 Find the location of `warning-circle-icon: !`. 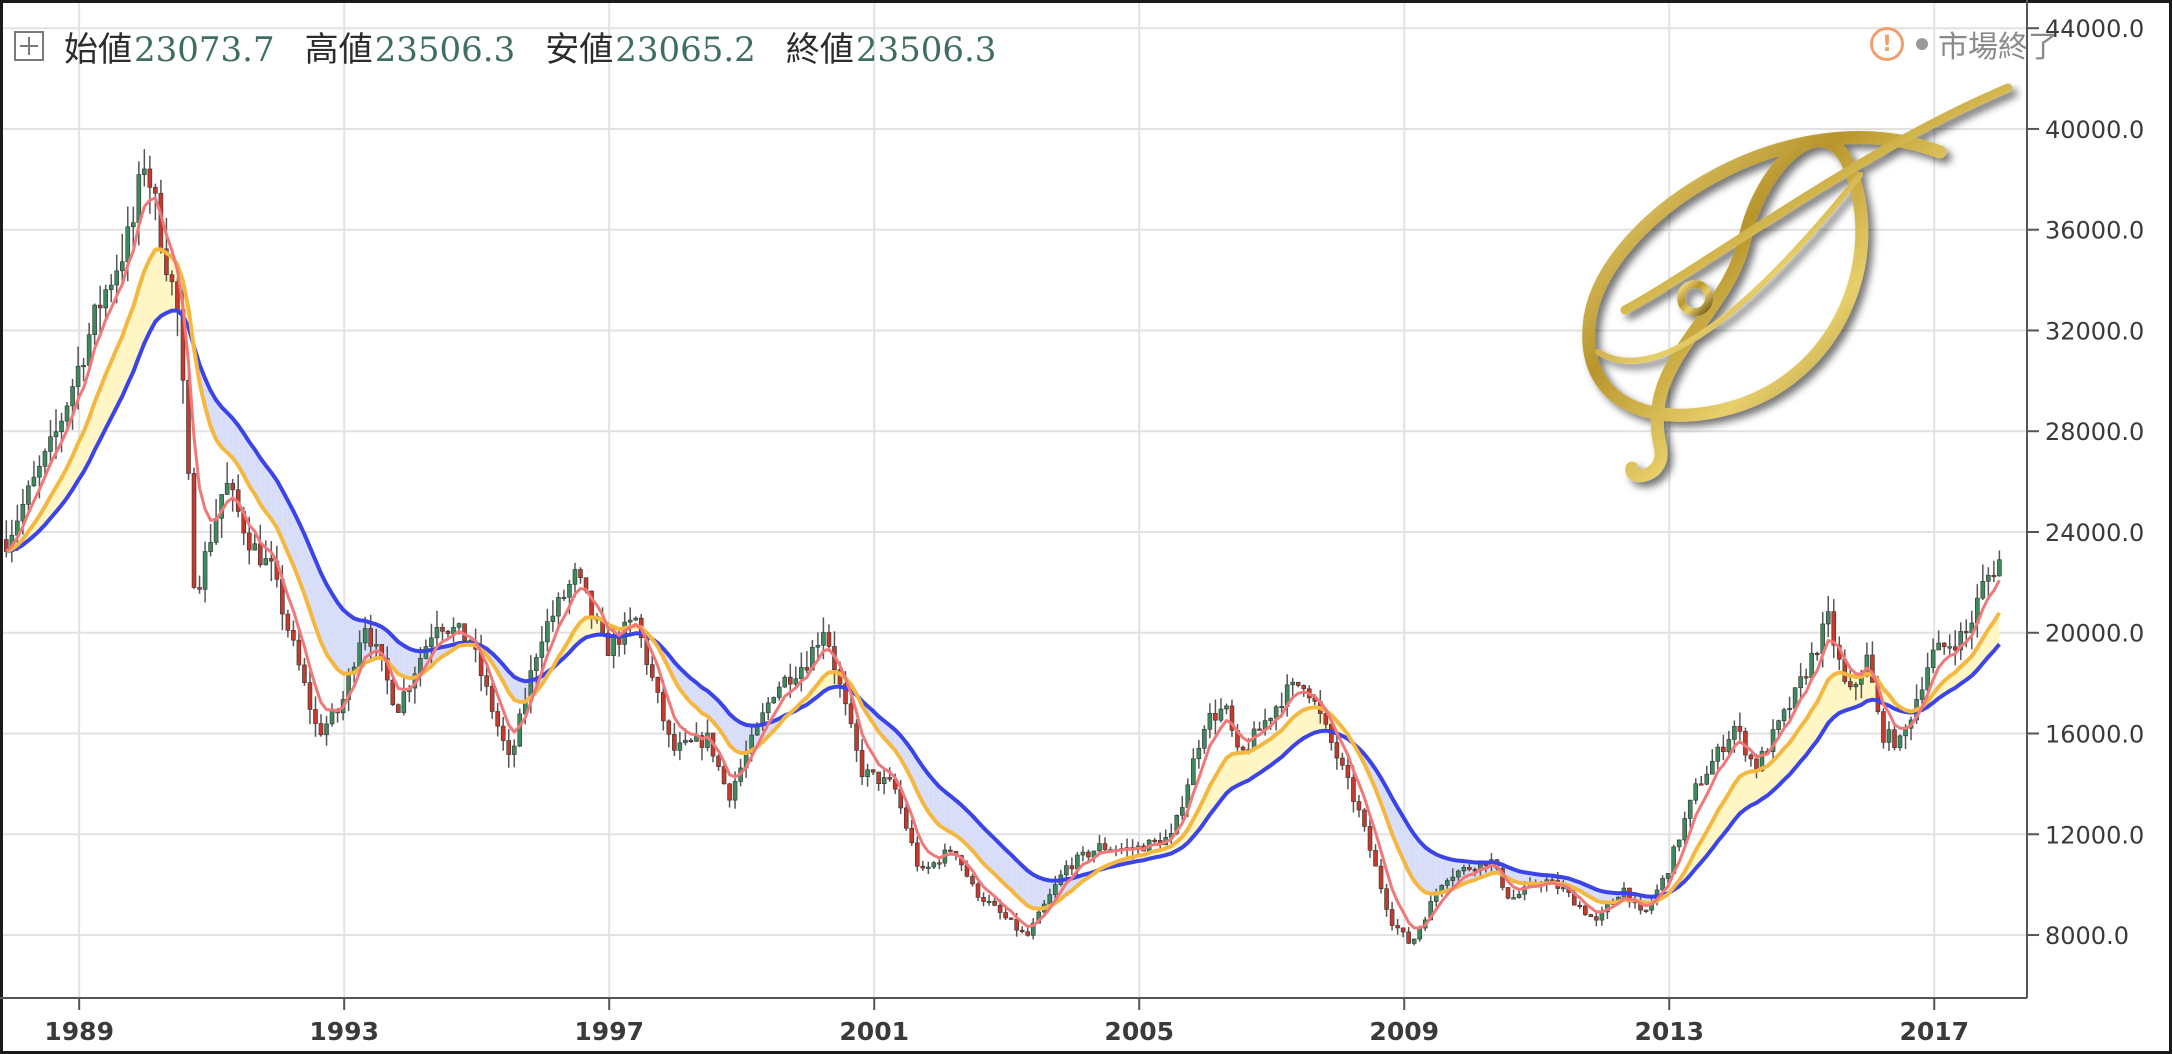

warning-circle-icon: ! is located at coordinates (1887, 44).